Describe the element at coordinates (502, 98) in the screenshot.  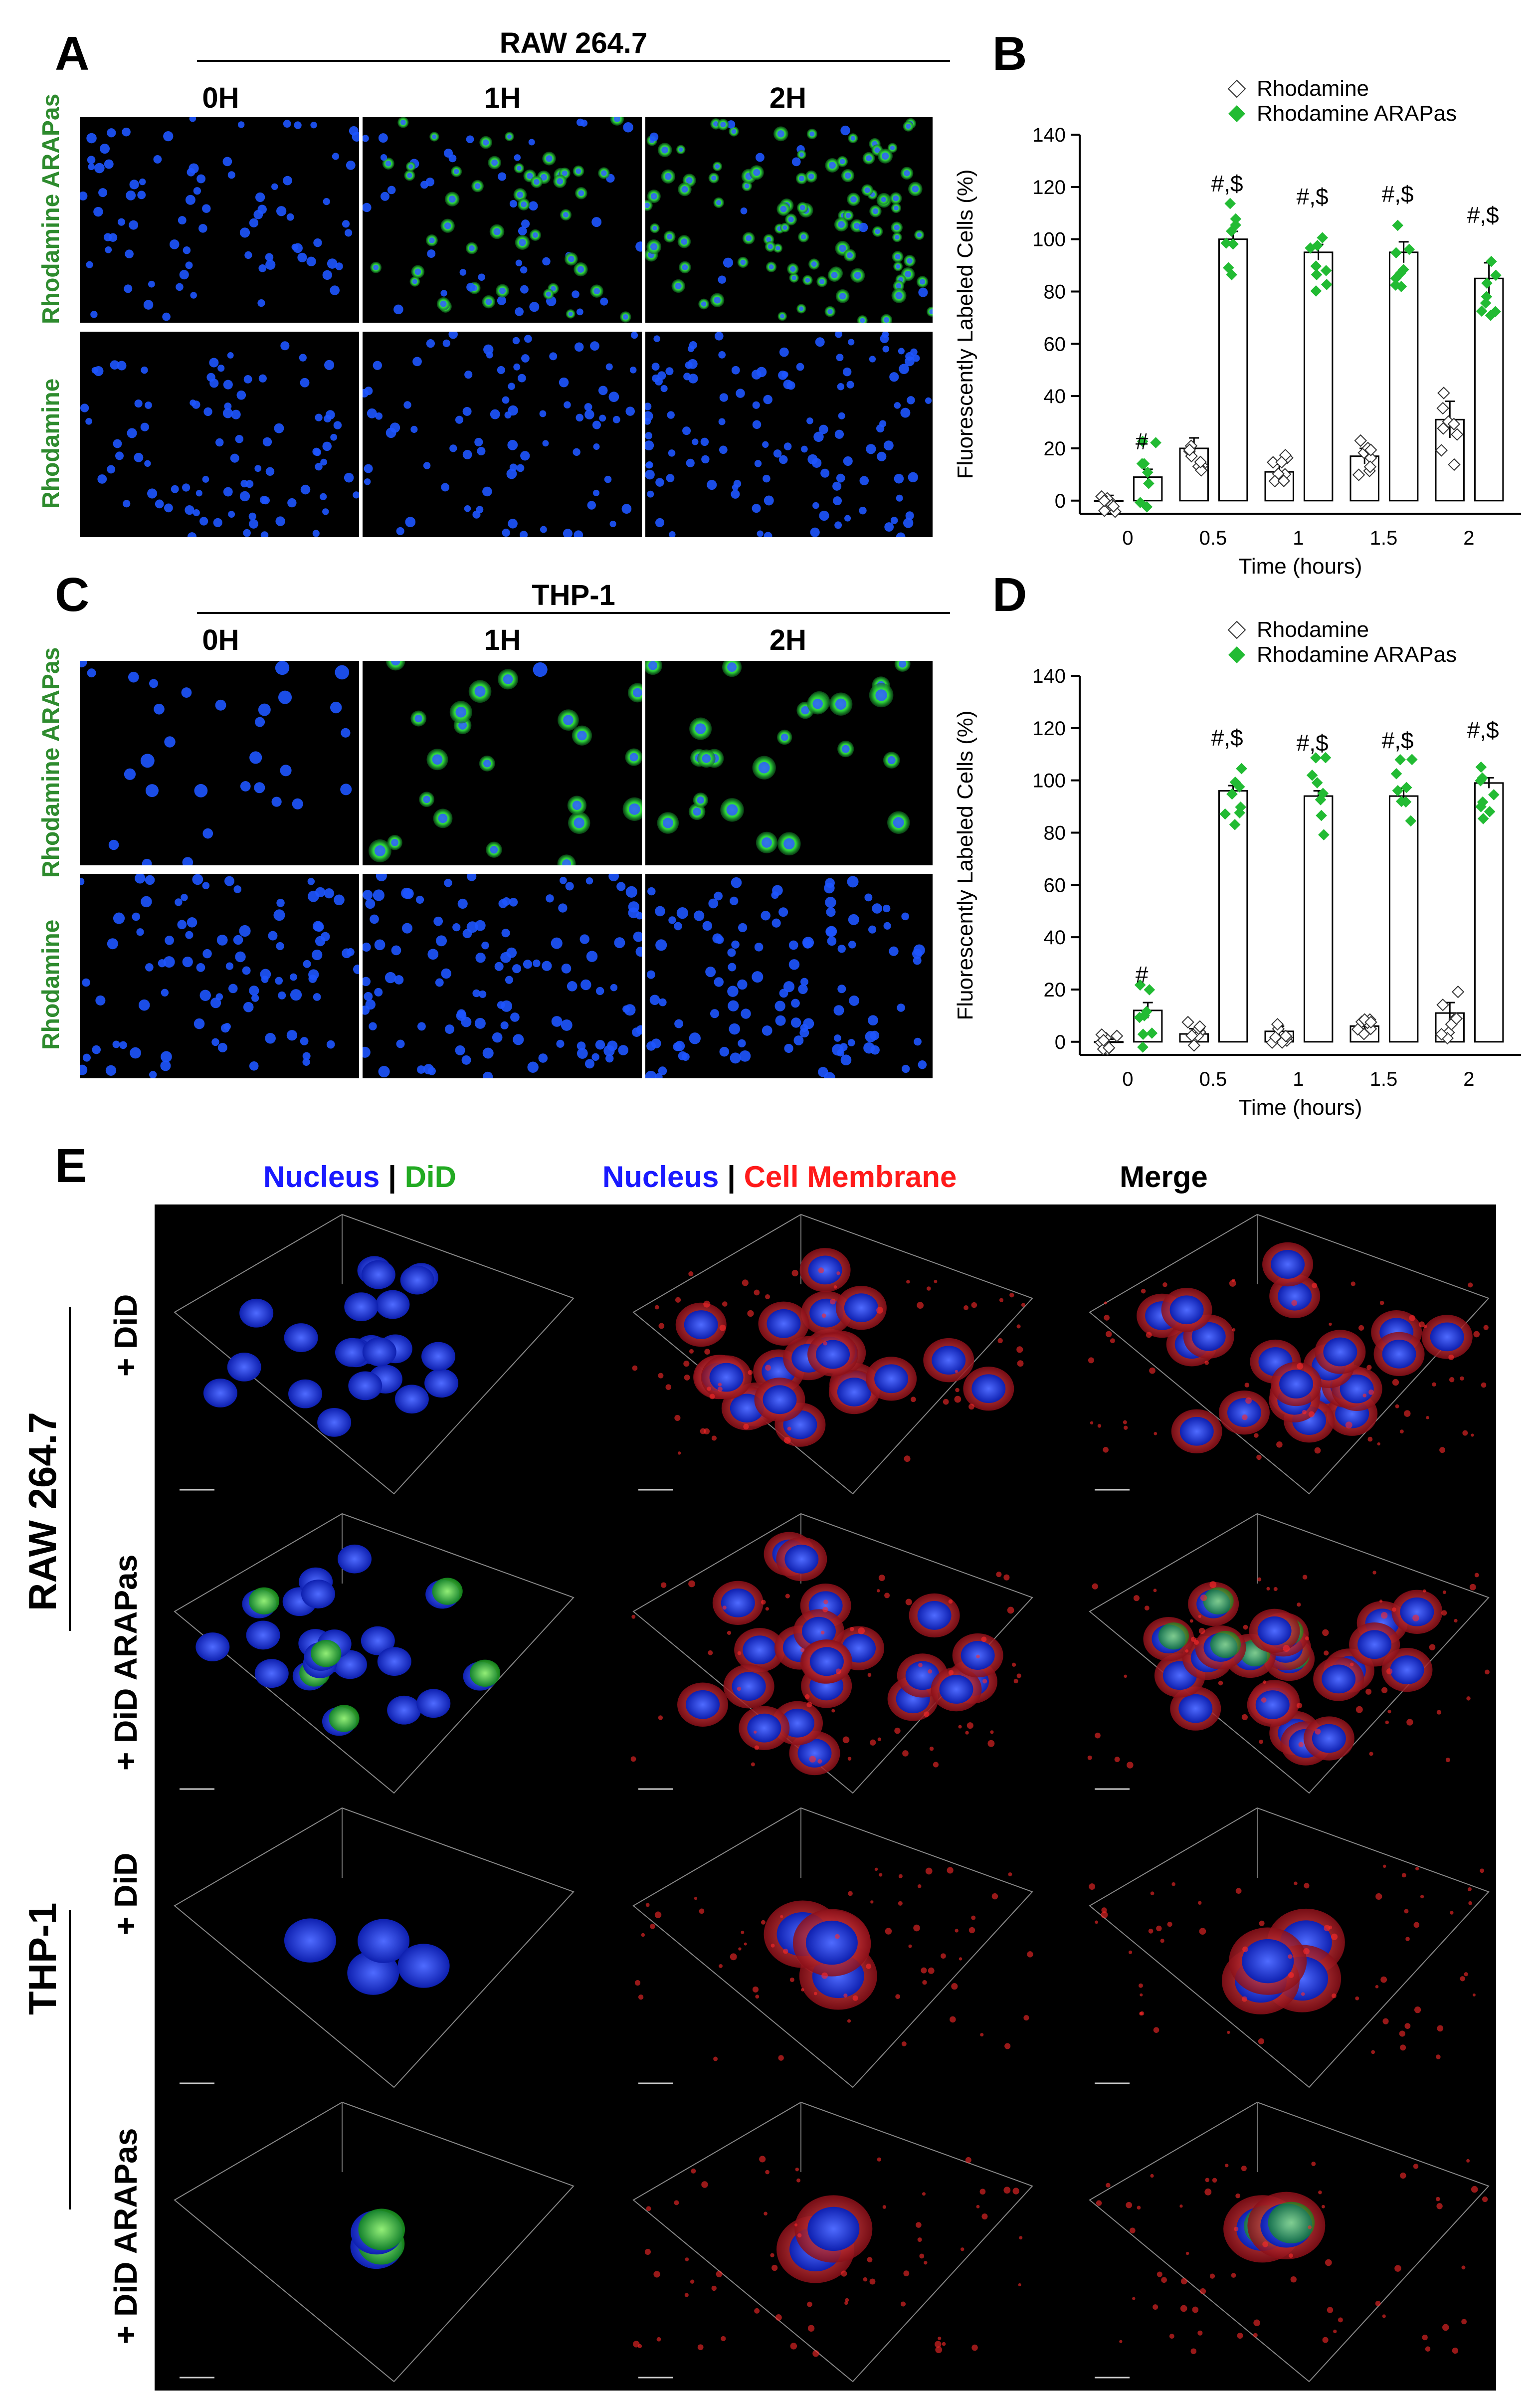
I see `panel-a-col-1h: 1H` at that location.